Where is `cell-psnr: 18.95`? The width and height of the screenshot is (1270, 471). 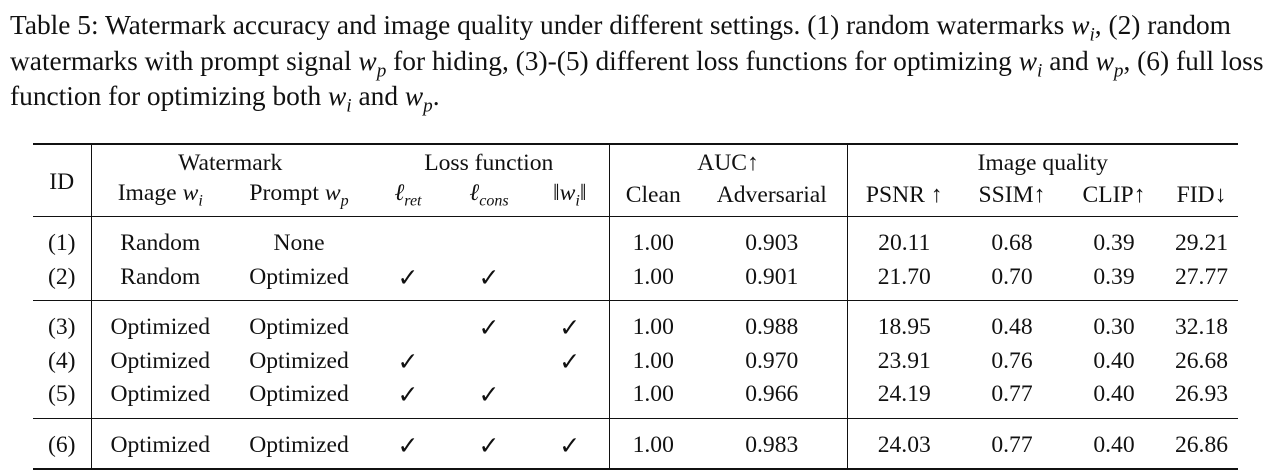
cell-psnr: 18.95 is located at coordinates (904, 327).